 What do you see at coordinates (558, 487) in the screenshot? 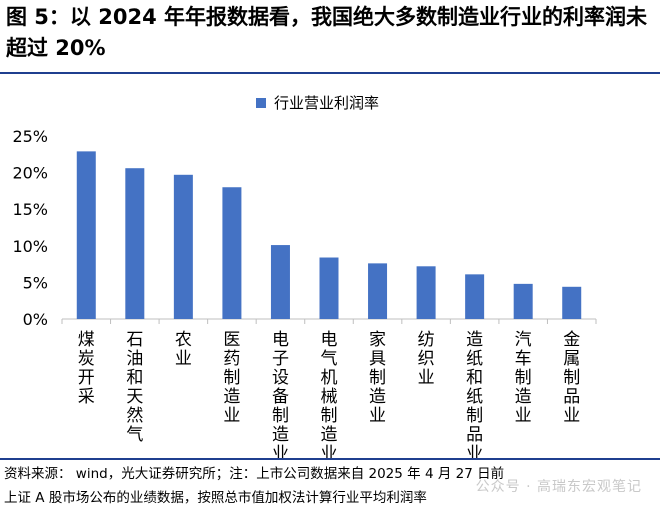
I see `watermark-text: 公众号 · 高瑞东宏观笔记` at bounding box center [558, 487].